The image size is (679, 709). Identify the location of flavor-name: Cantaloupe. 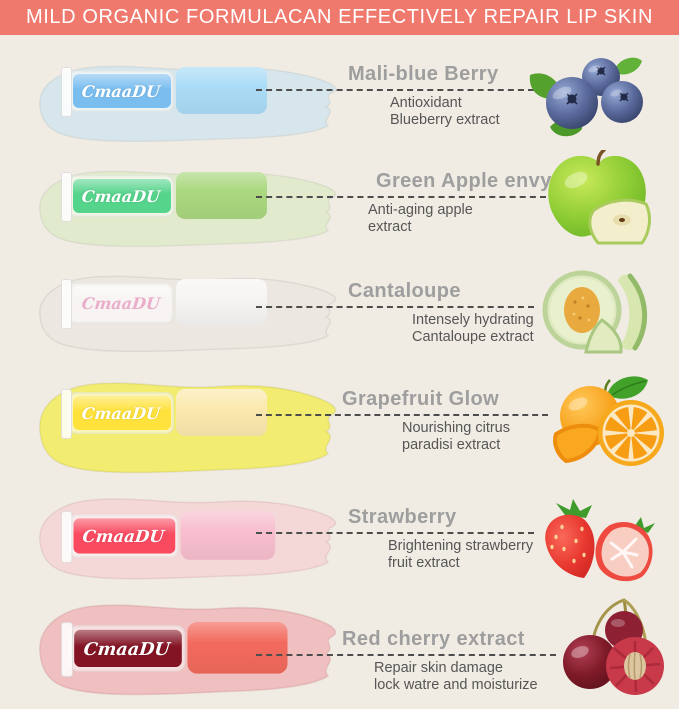
(404, 291).